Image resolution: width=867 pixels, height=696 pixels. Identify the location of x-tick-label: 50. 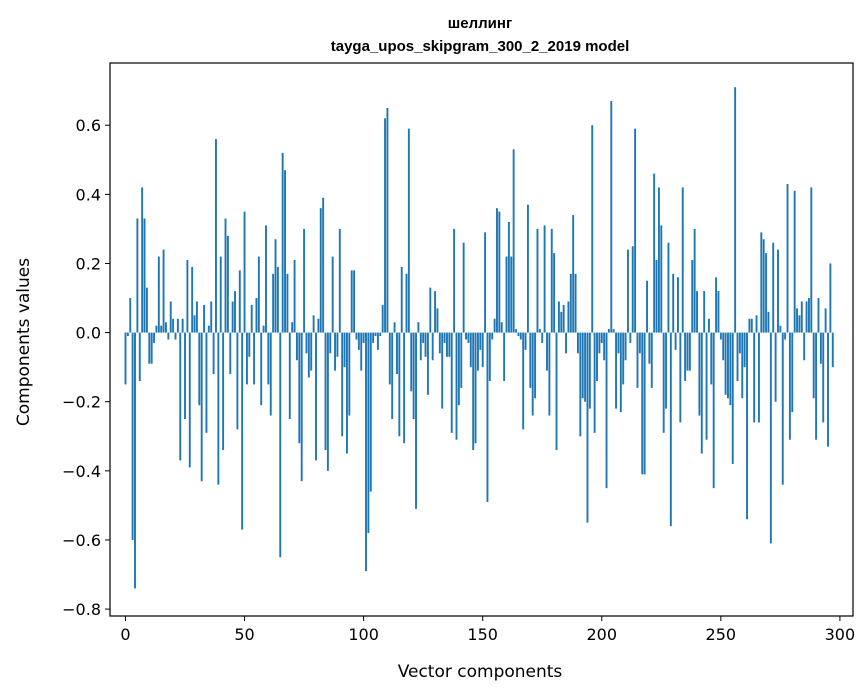
(244, 634).